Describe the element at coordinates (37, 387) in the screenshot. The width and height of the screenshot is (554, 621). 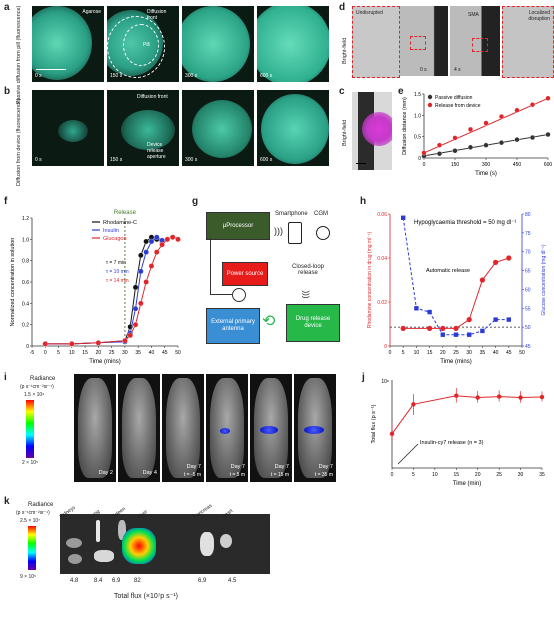
I see `i-scale-unit: (p s⁻¹cm⁻²sr⁻¹)` at that location.